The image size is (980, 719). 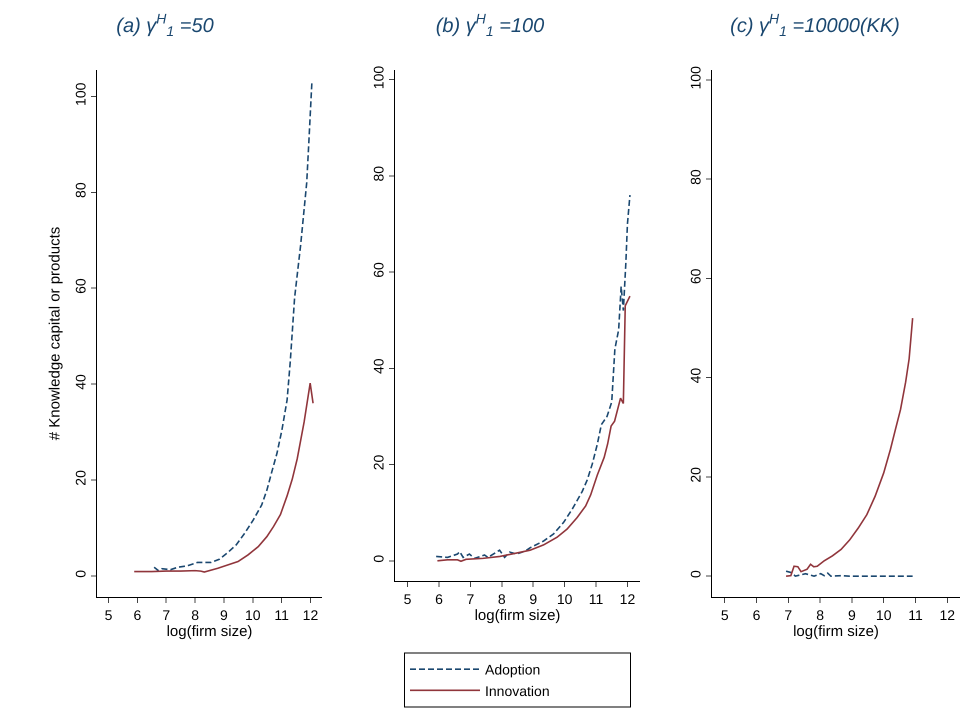 I want to click on chart-title: (b) γ$^{H}$$_{1}$ =100, so click(x=490, y=25).